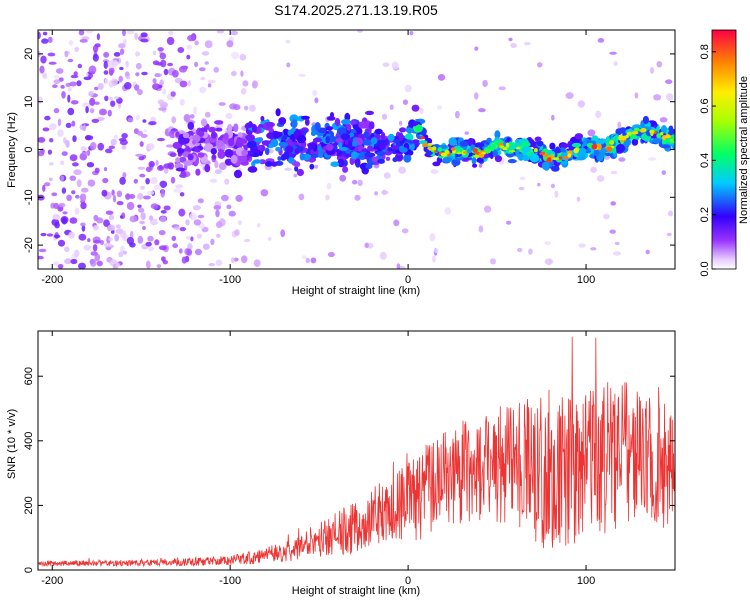  Describe the element at coordinates (29, 54) in the screenshot. I see `spectrogram-ytick-label: 20` at that location.